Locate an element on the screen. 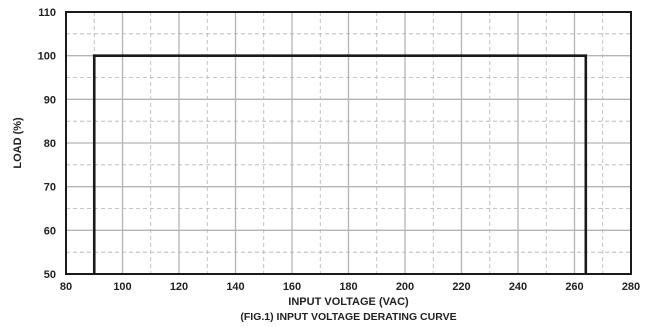  y-tick-label: 50 is located at coordinates (50, 275).